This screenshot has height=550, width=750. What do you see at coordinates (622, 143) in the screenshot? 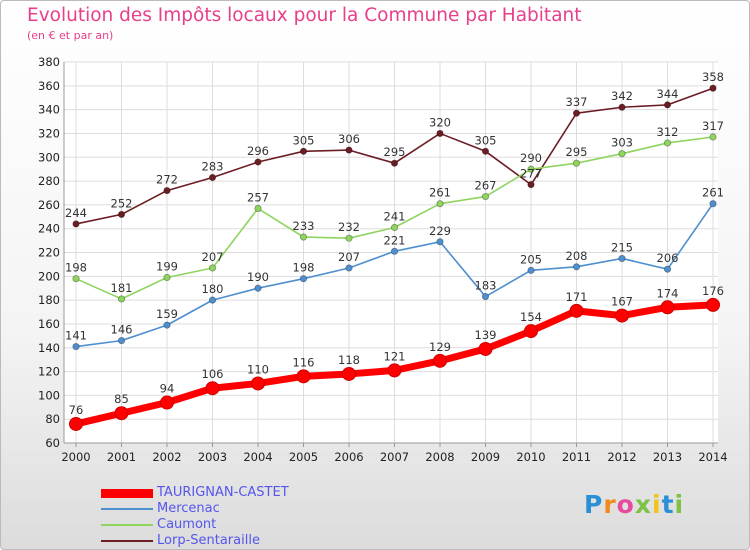
I see `data-label-caumont: 303` at bounding box center [622, 143].